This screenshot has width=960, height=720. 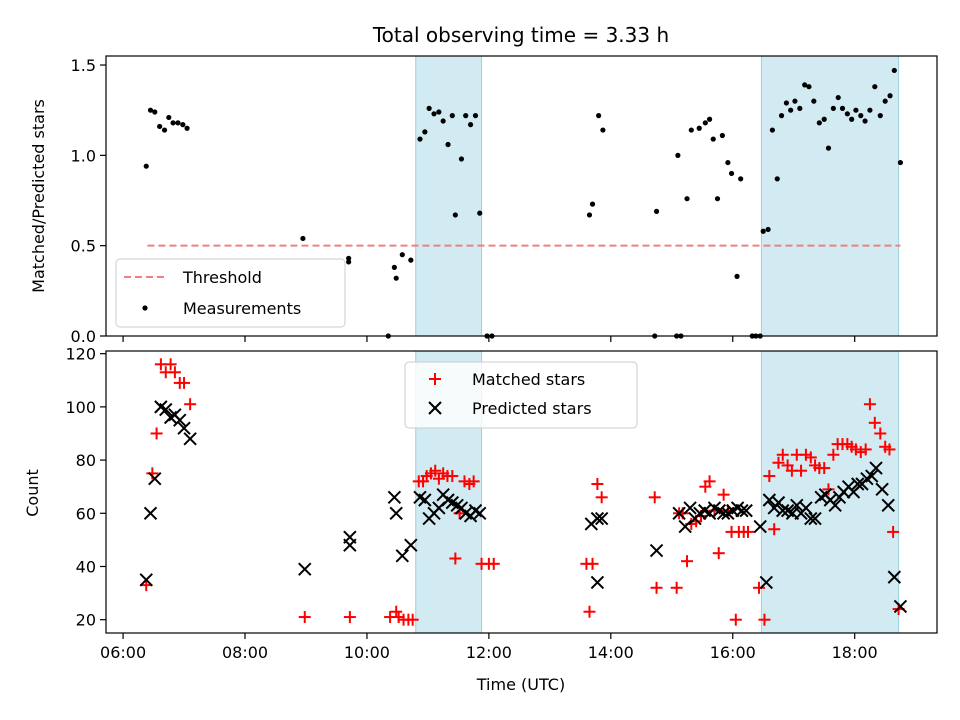 What do you see at coordinates (367, 652) in the screenshot?
I see `bottom-xtick-label-2: 10:00` at bounding box center [367, 652].